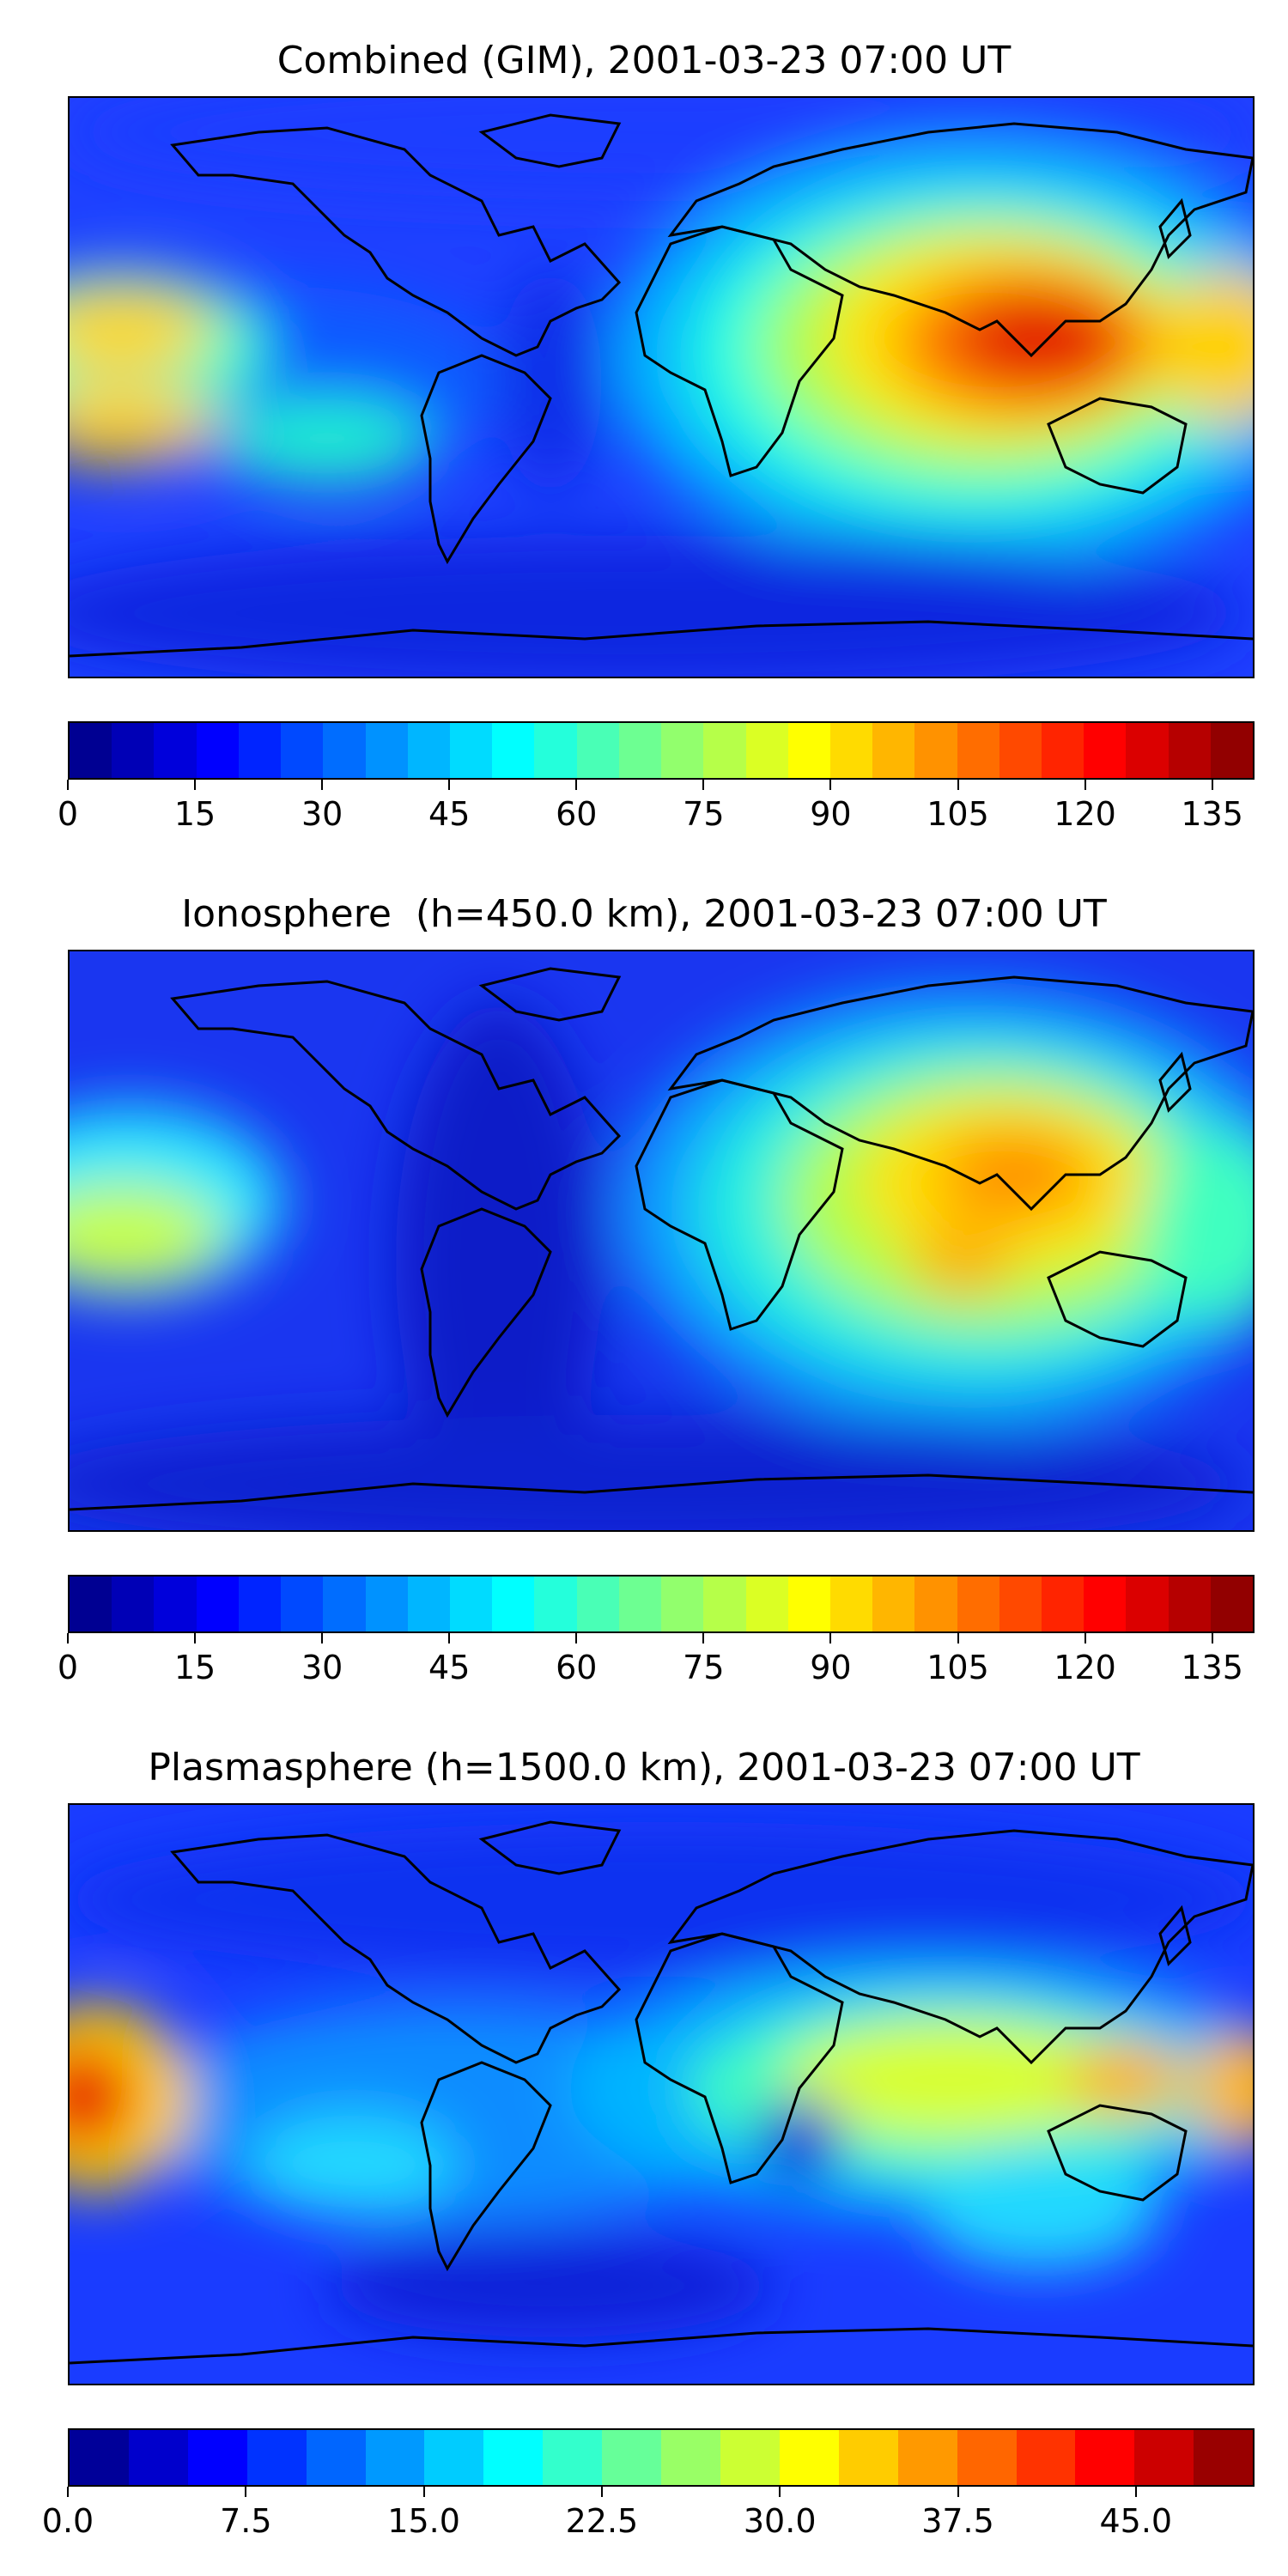  I want to click on colorbar-ticks-combined: 0 15 30 45 60 75 90 105 120 135, so click(656, 806).